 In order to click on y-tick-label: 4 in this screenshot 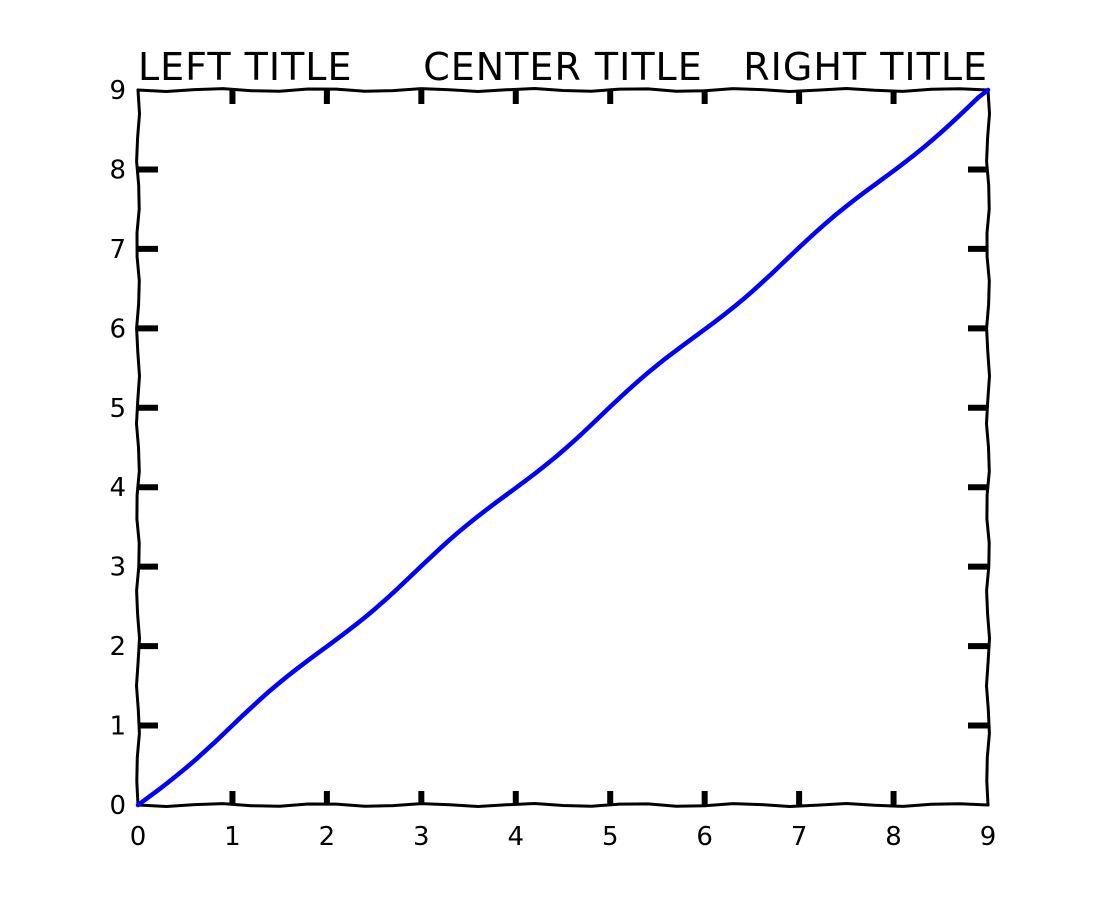, I will do `click(117, 488)`.